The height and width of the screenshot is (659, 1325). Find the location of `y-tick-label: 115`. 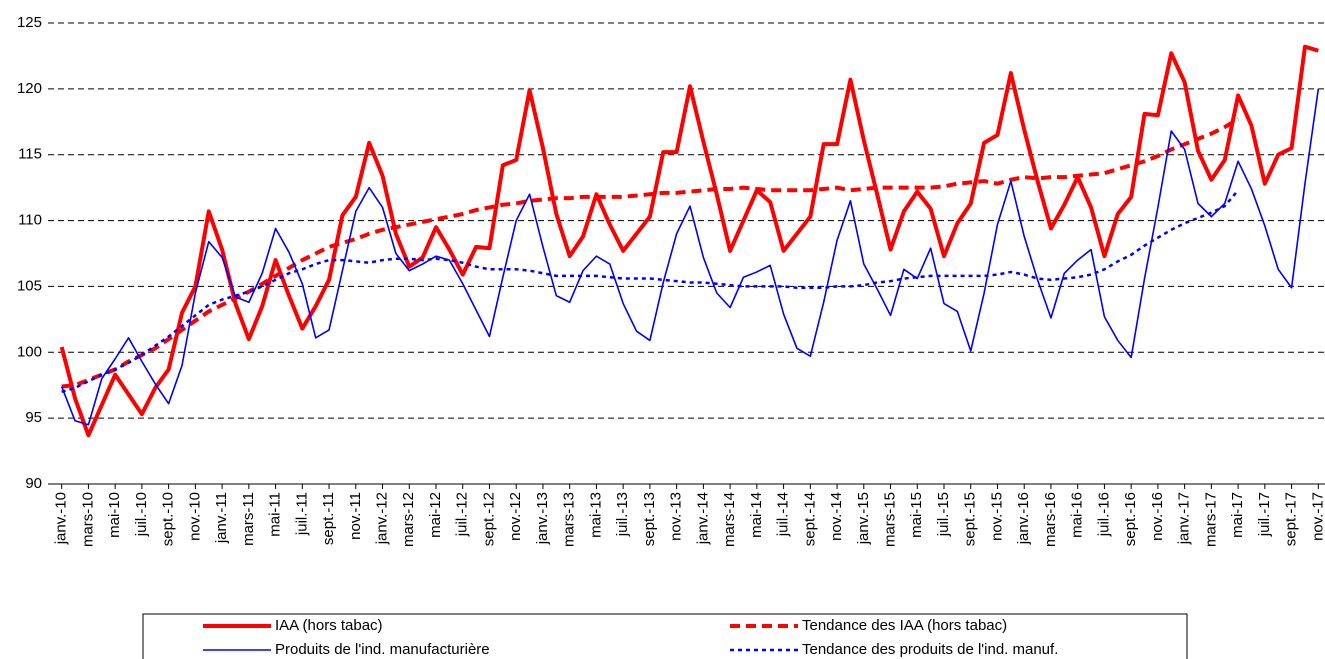

y-tick-label: 115 is located at coordinates (30, 154).